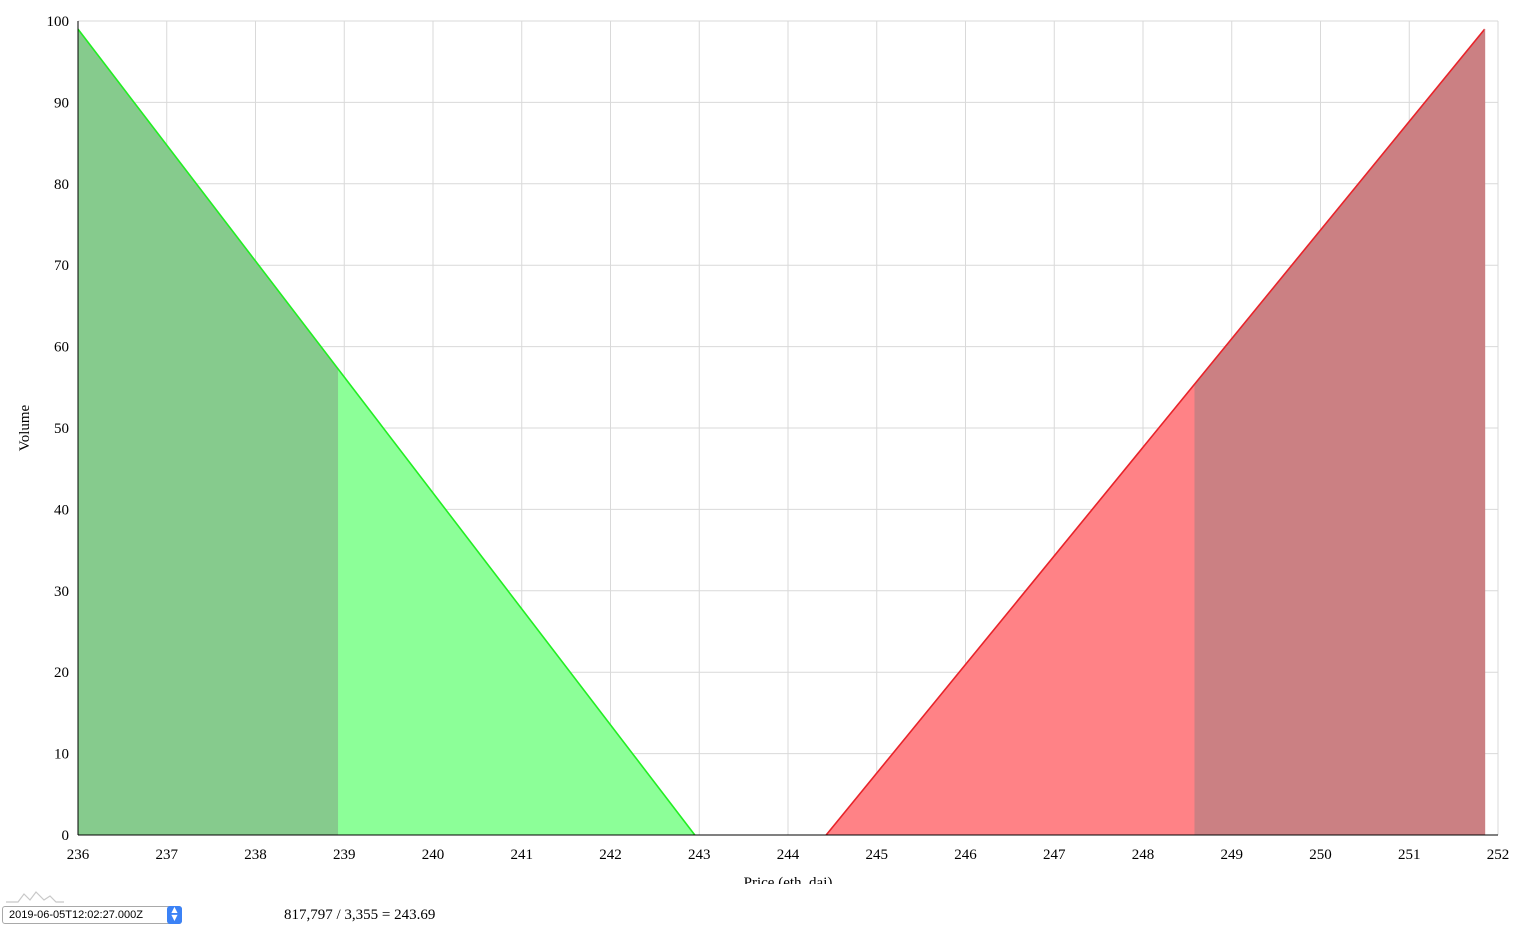 The height and width of the screenshot is (935, 1514). Describe the element at coordinates (78, 855) in the screenshot. I see `x-tick-label: 236` at that location.